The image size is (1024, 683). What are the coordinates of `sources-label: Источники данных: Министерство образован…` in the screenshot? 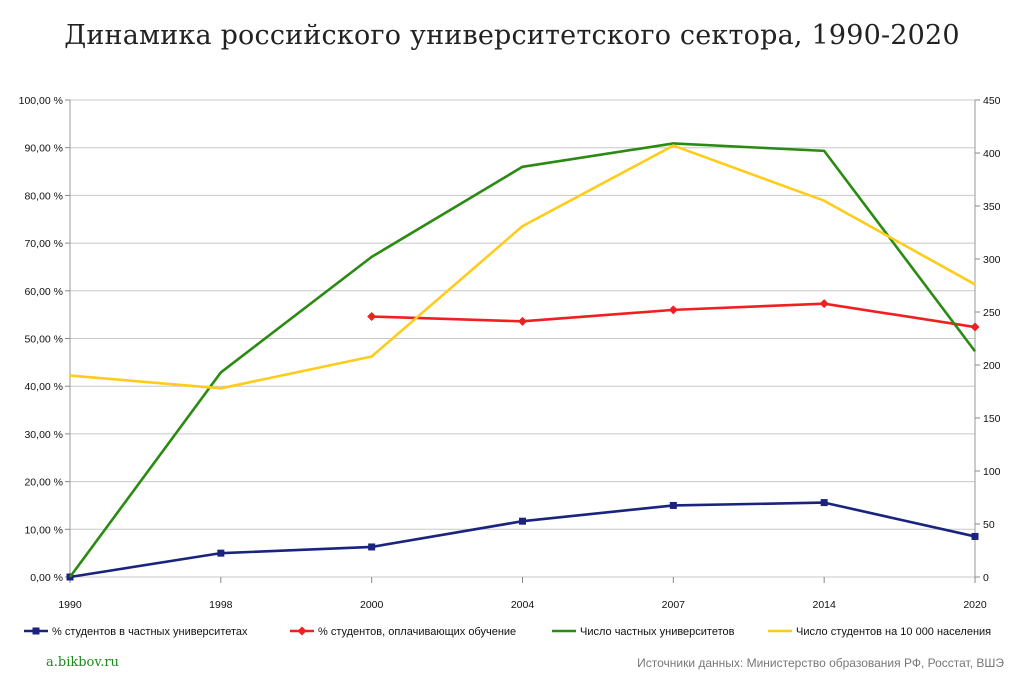 It's located at (820, 663).